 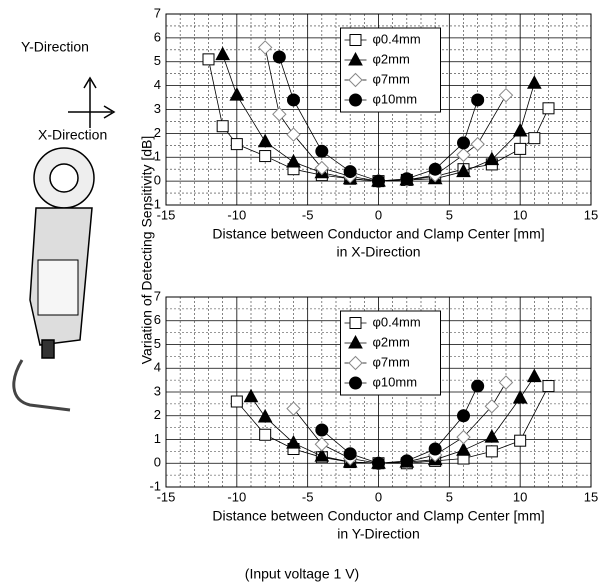 What do you see at coordinates (236, 214) in the screenshot?
I see `x-tick-label: -10` at bounding box center [236, 214].